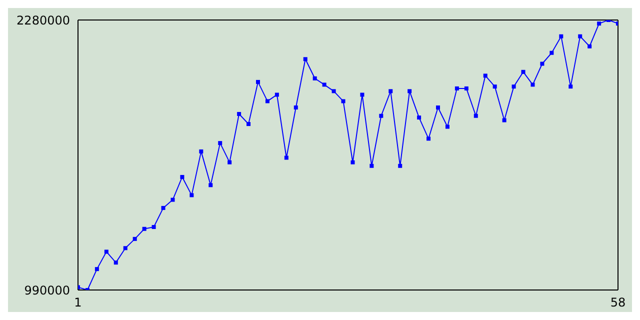  What do you see at coordinates (47, 290) in the screenshot?
I see `y-tick-label: 990000` at bounding box center [47, 290].